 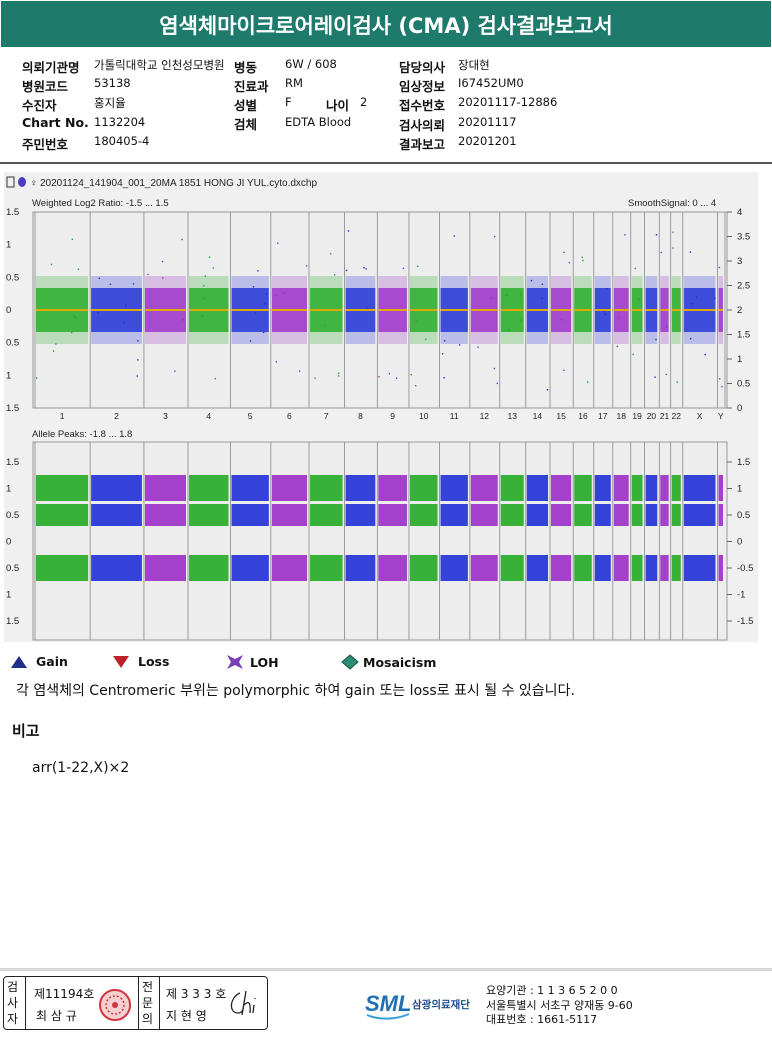 What do you see at coordinates (583, 568) in the screenshot?
I see `allele-band-chr16` at bounding box center [583, 568].